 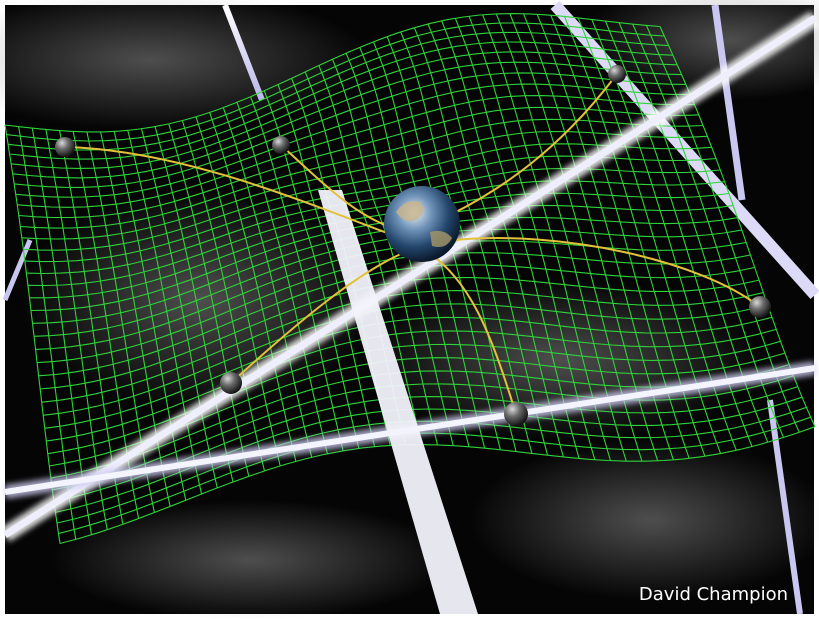 I want to click on credit: David Champion, so click(x=713, y=594).